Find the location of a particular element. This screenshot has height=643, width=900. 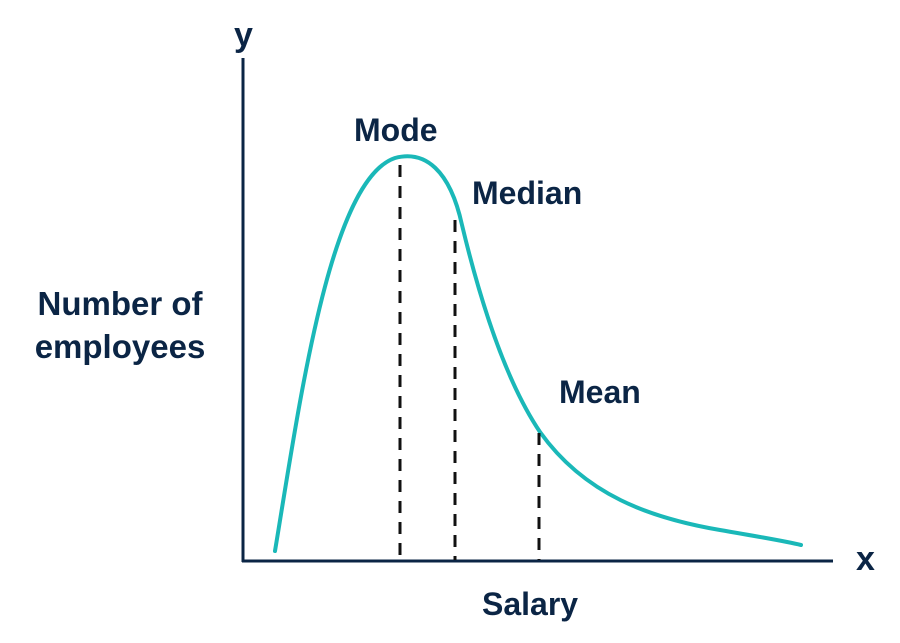

median-label: Median is located at coordinates (527, 193).